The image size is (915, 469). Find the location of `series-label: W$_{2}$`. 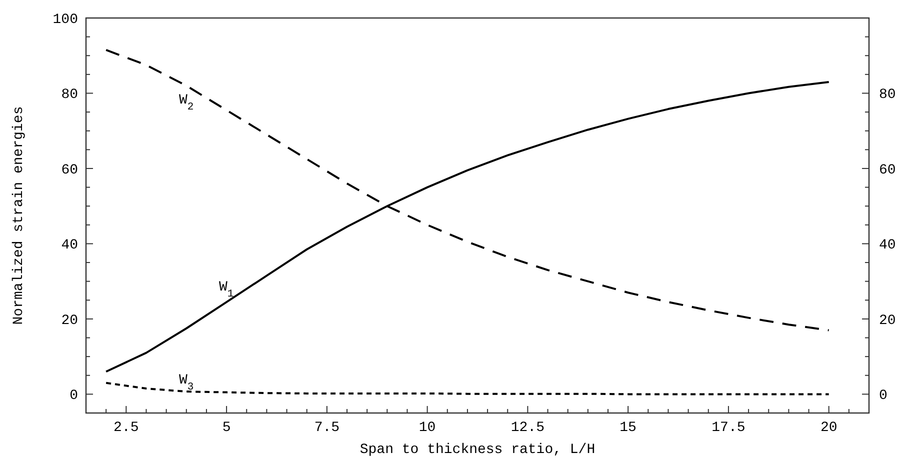

series-label: W$_{2}$ is located at coordinates (186, 103).